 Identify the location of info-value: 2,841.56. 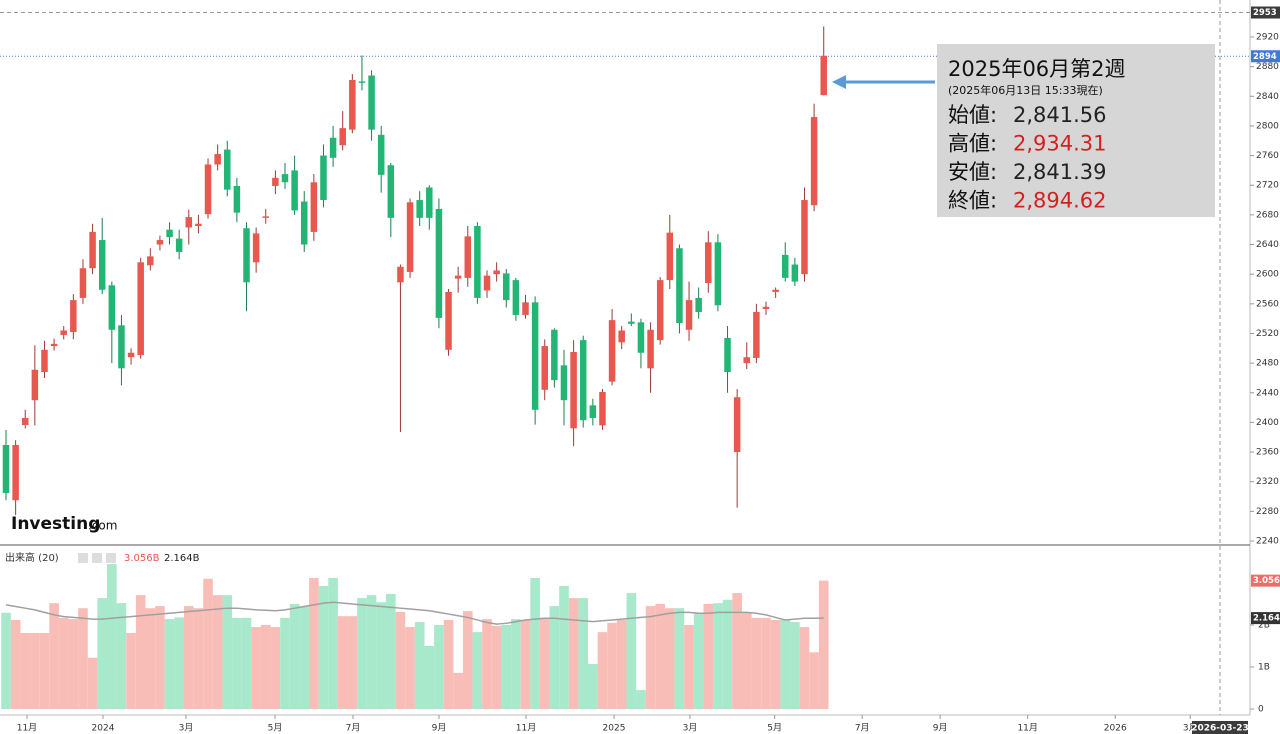
(1060, 115).